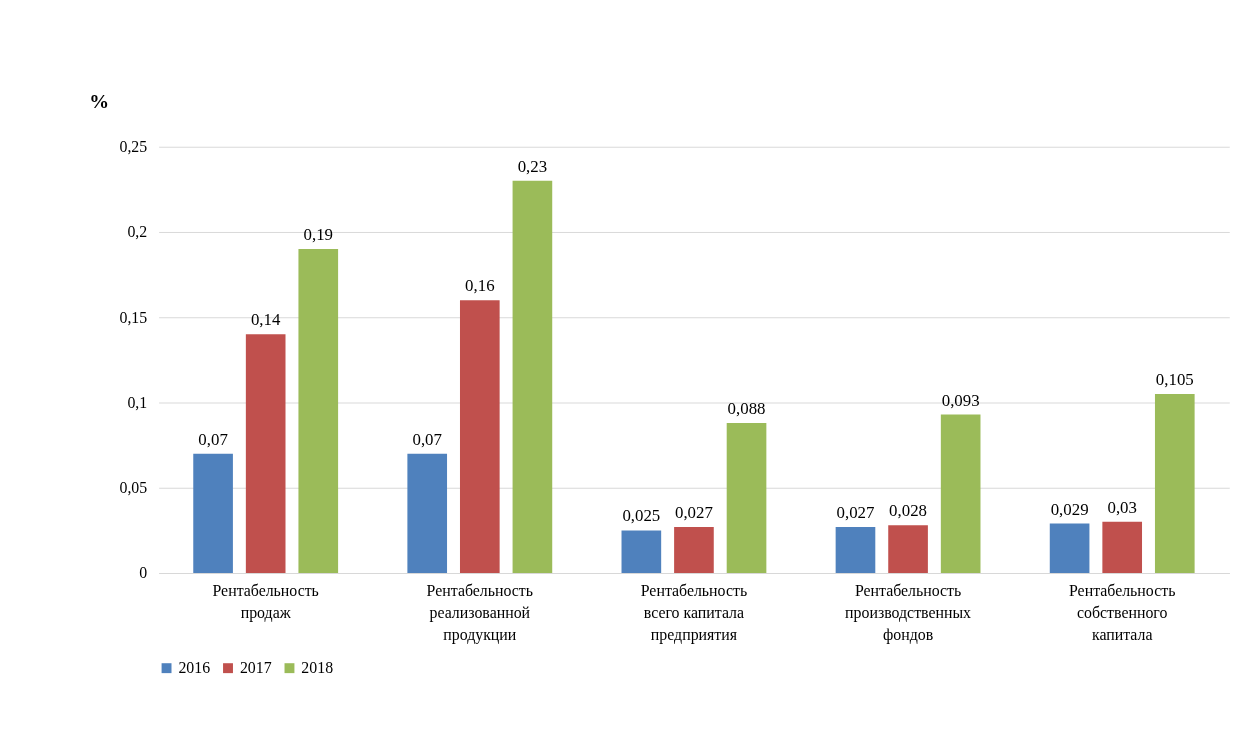  Describe the element at coordinates (133, 317) in the screenshot. I see `y-tick-label: 0,15` at that location.